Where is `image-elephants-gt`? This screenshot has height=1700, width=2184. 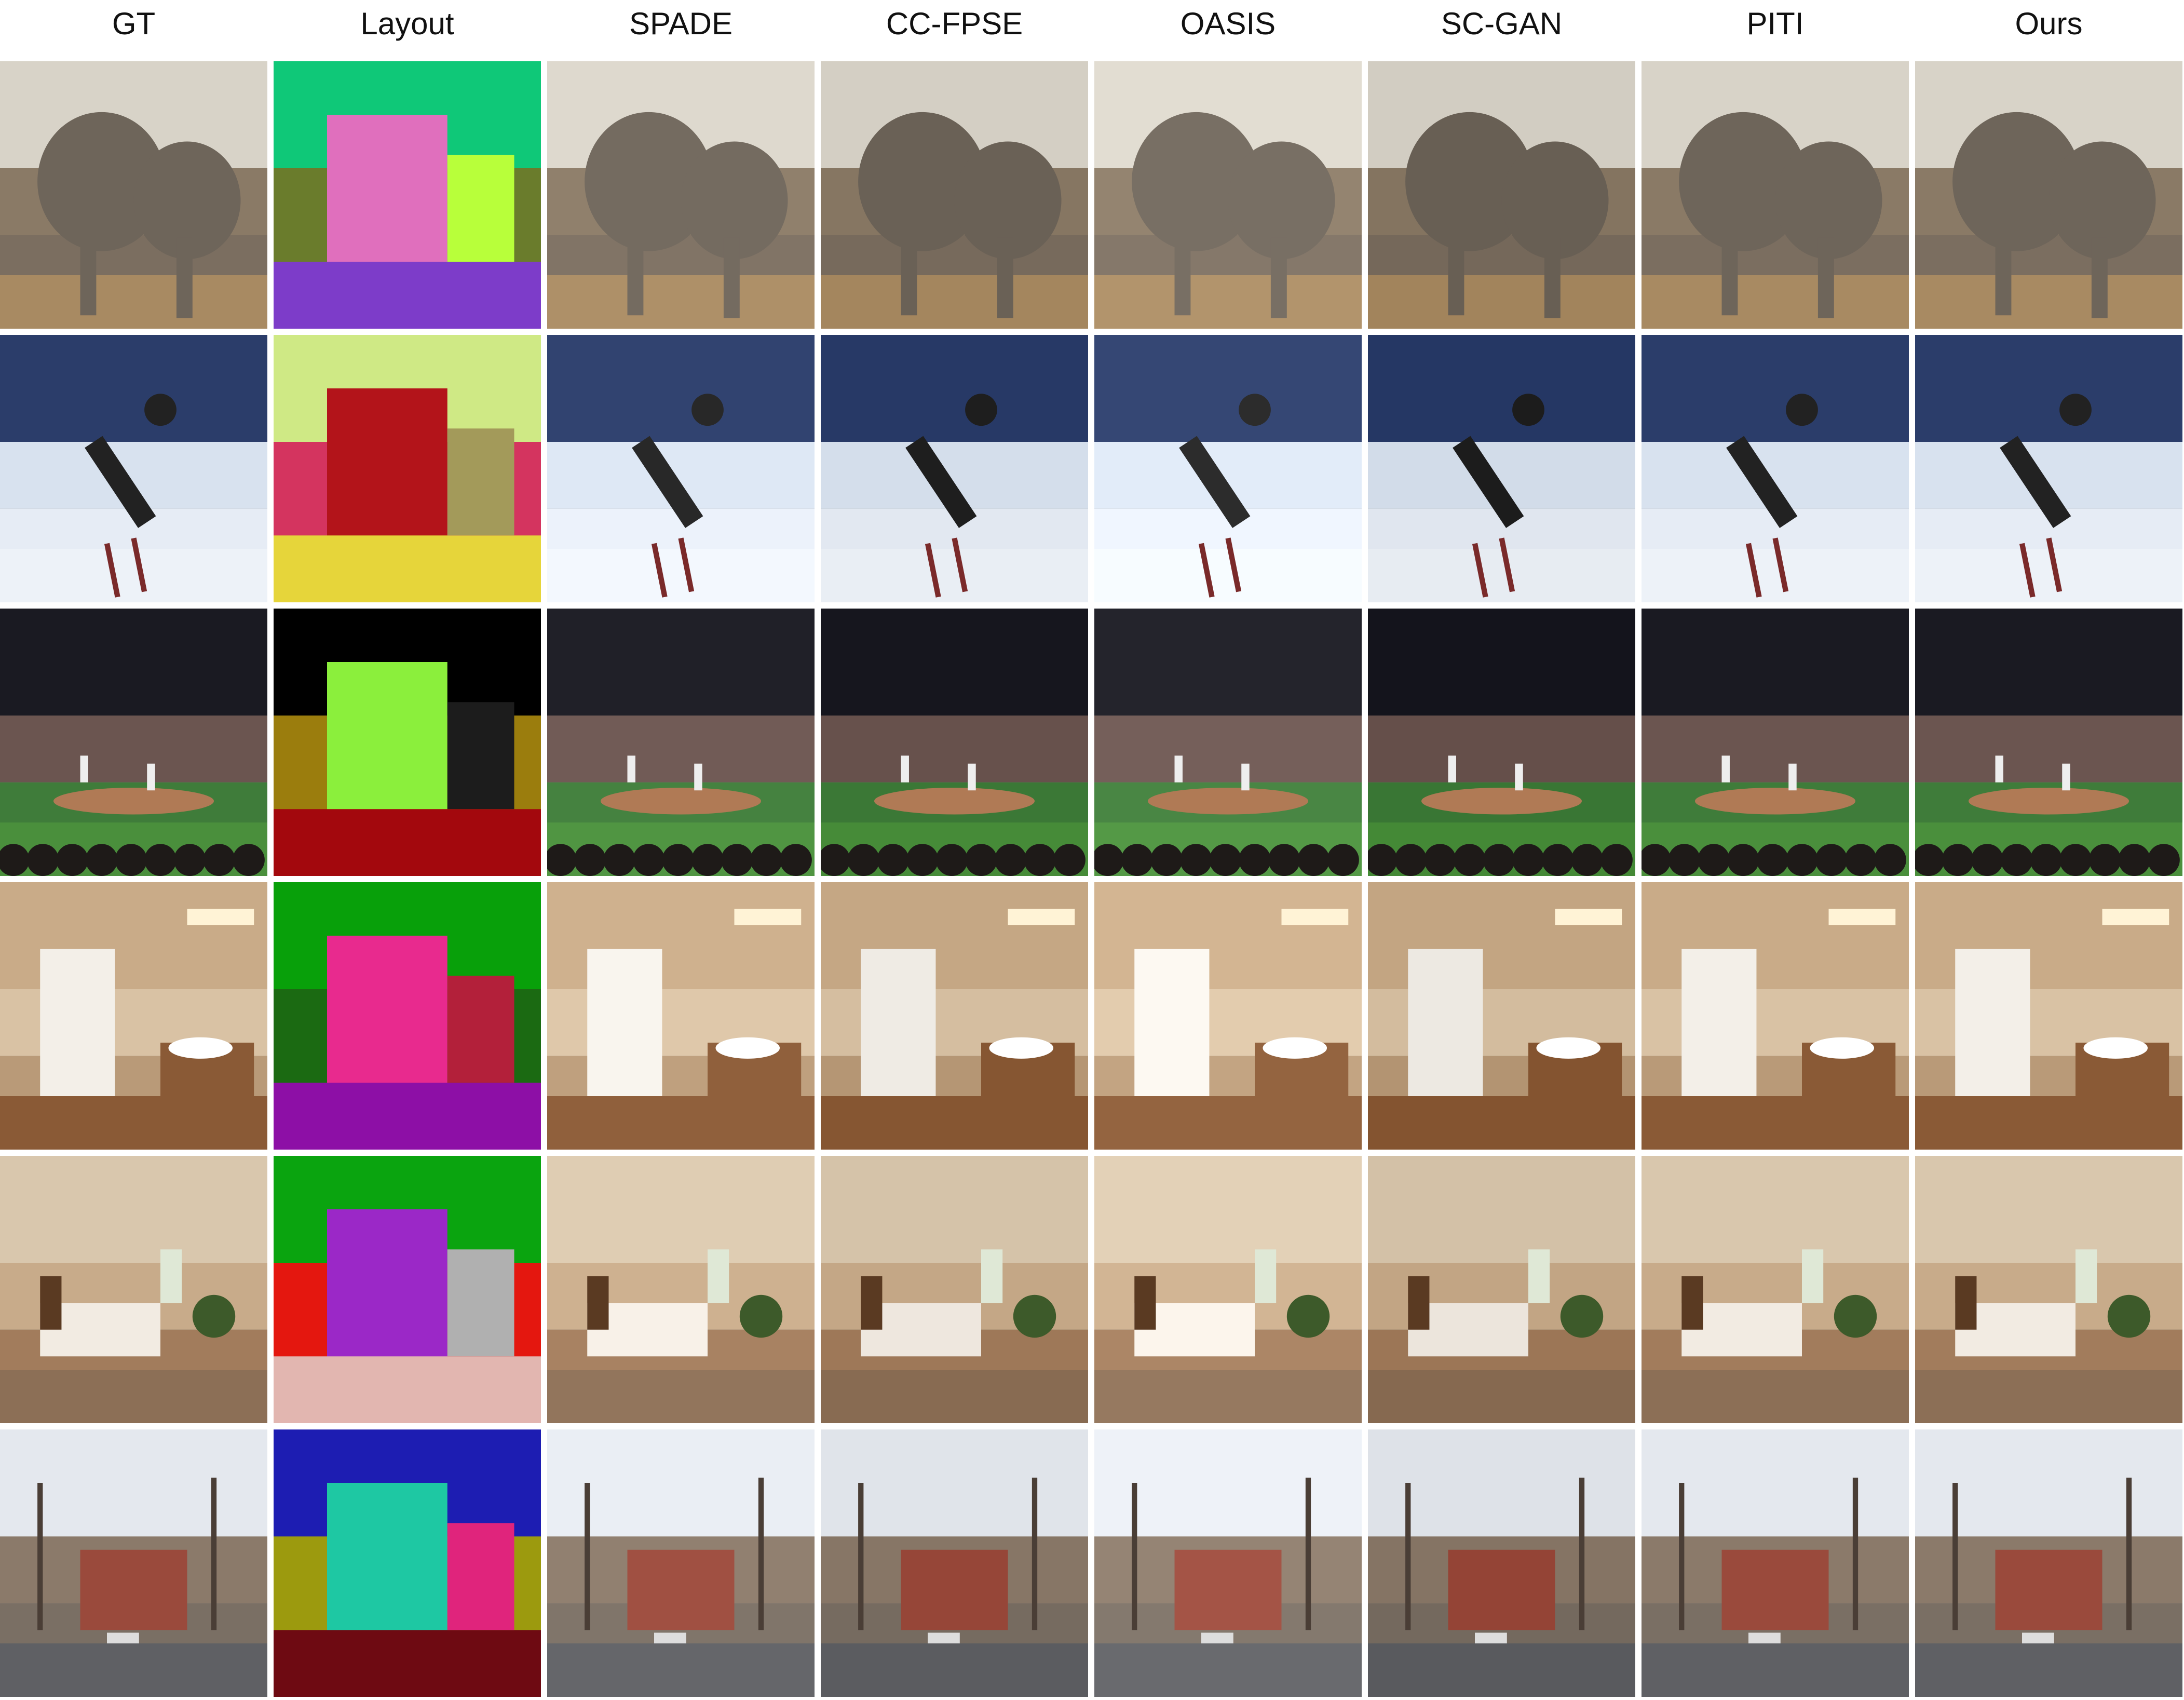 image-elephants-gt is located at coordinates (133, 195).